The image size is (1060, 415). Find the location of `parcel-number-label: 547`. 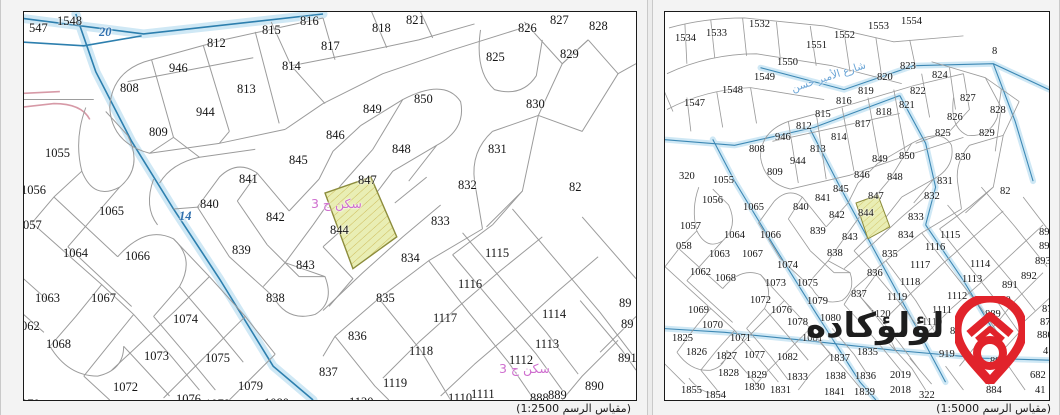

parcel-number-label: 547 is located at coordinates (38, 28).